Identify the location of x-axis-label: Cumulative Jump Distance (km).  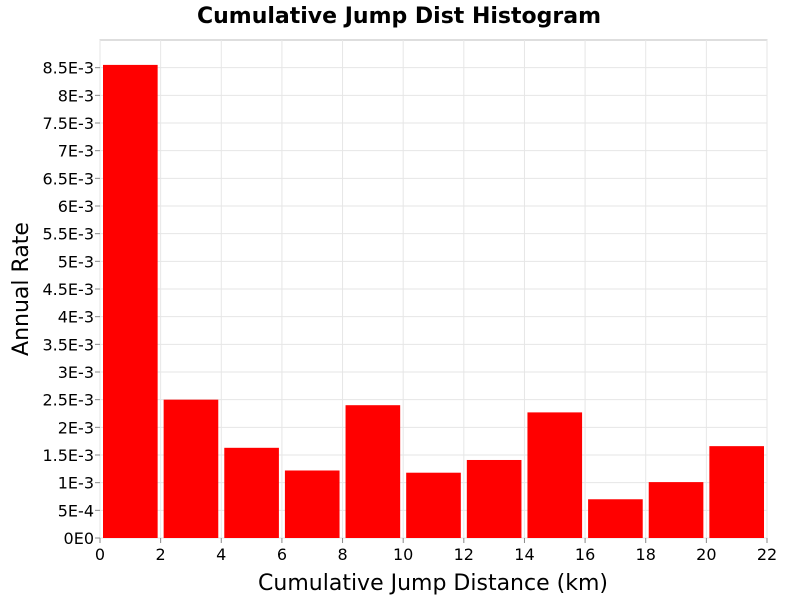
(433, 583).